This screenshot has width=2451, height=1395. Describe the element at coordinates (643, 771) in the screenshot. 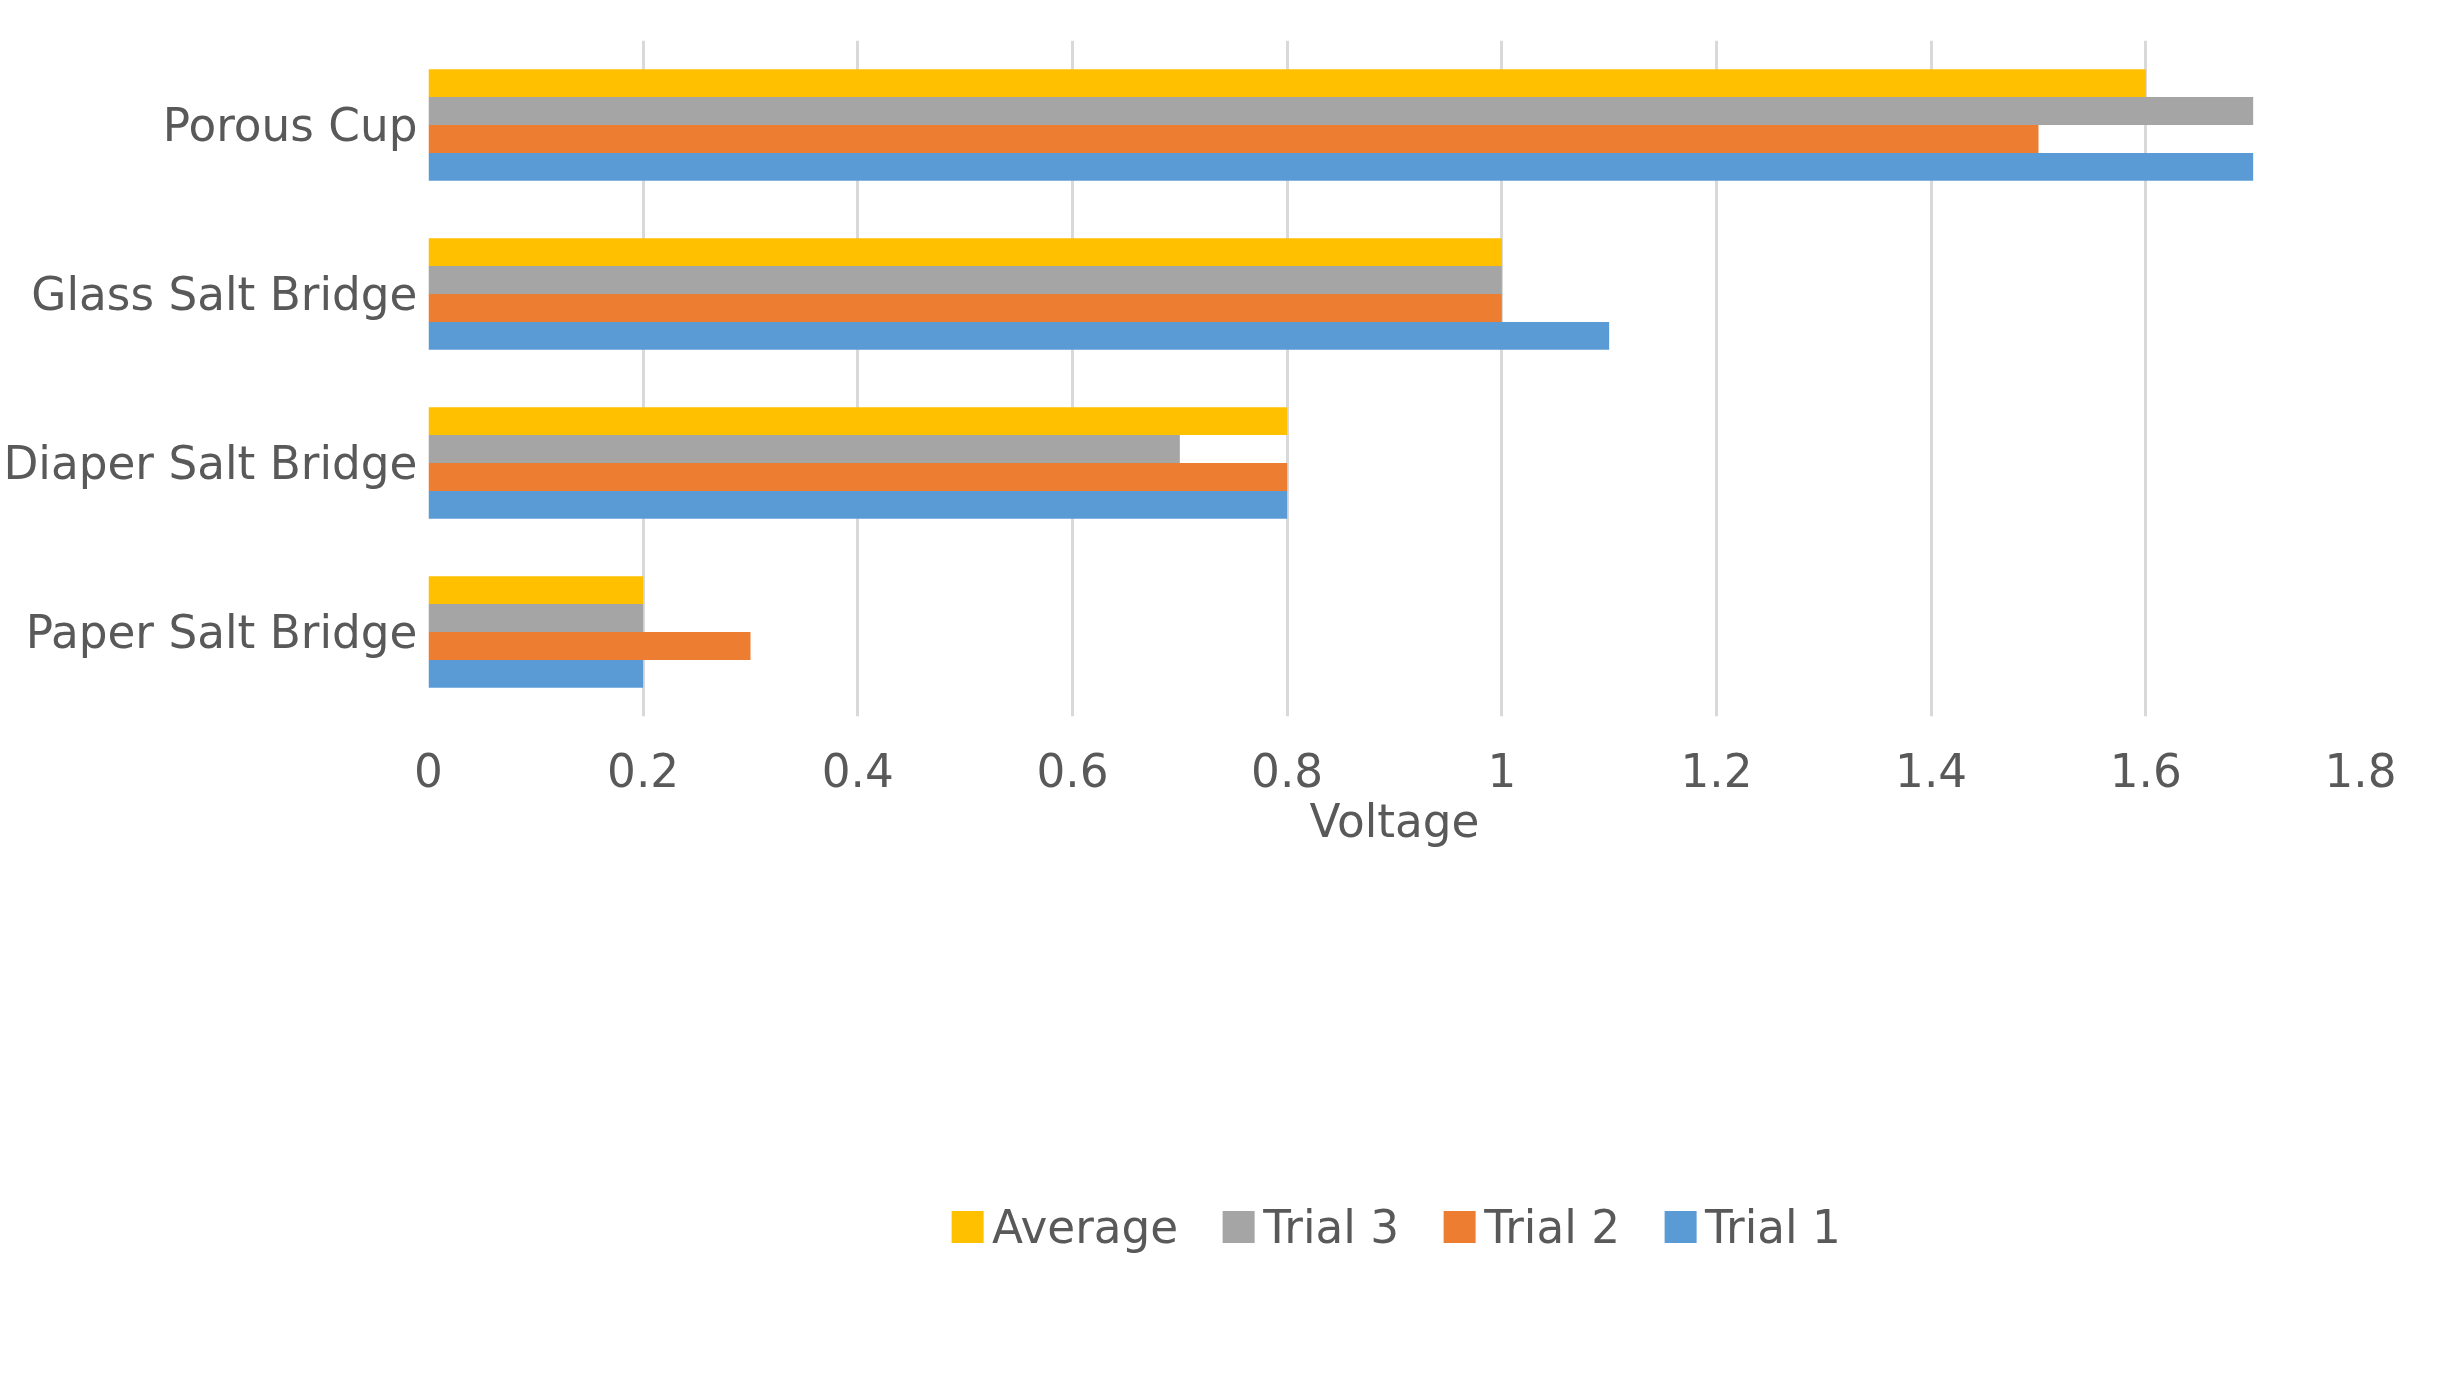

I see `x-tick-label: 0.2` at that location.